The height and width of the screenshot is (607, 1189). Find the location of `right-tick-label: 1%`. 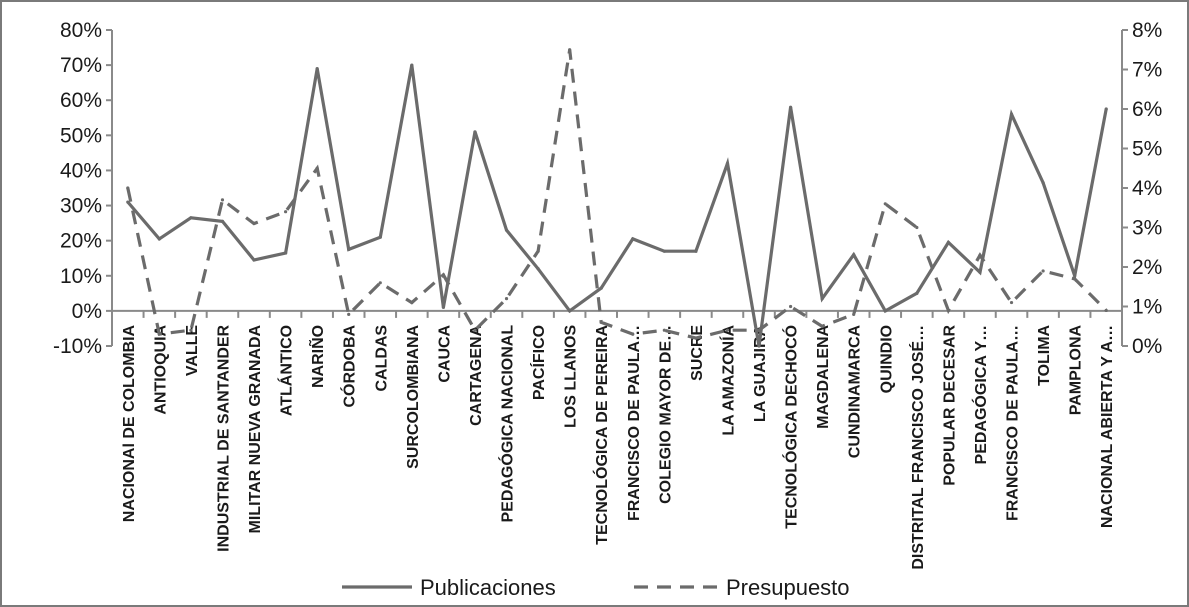

right-tick-label: 1% is located at coordinates (1147, 307).